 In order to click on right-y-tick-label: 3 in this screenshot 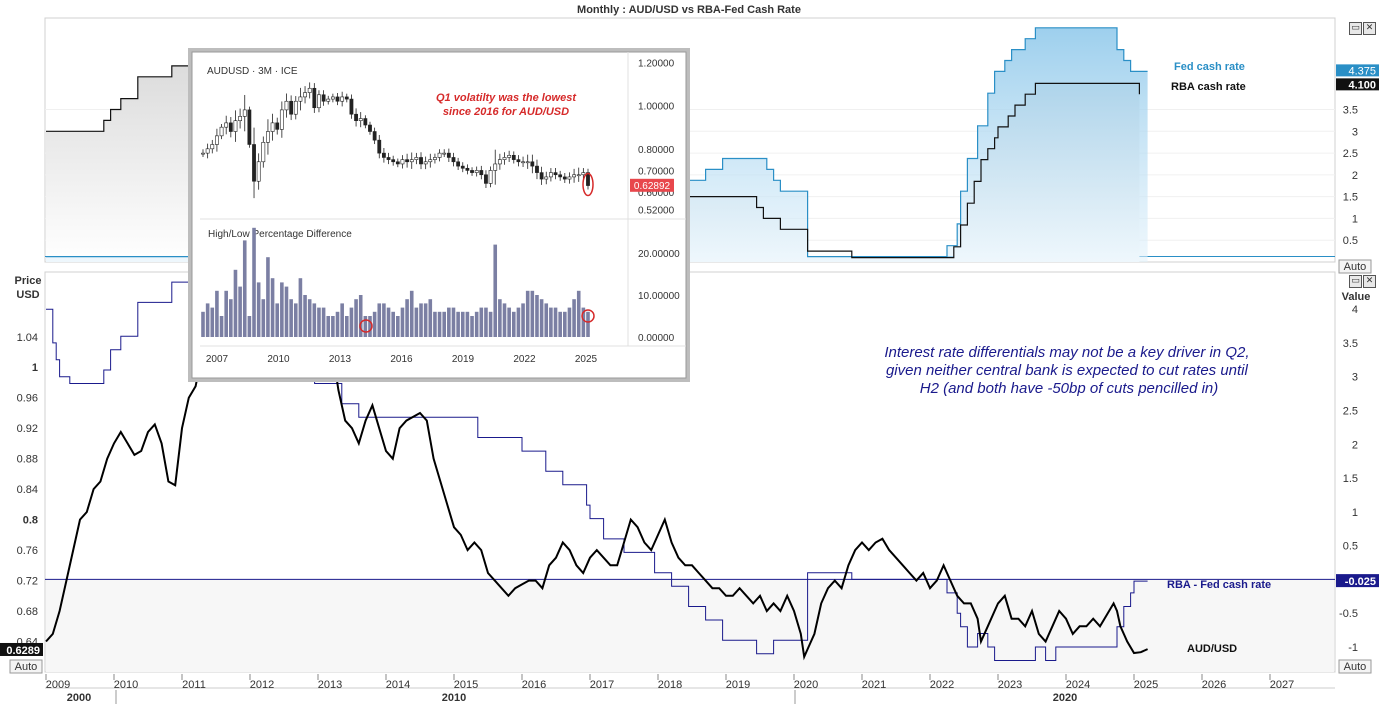, I will do `click(1355, 378)`.